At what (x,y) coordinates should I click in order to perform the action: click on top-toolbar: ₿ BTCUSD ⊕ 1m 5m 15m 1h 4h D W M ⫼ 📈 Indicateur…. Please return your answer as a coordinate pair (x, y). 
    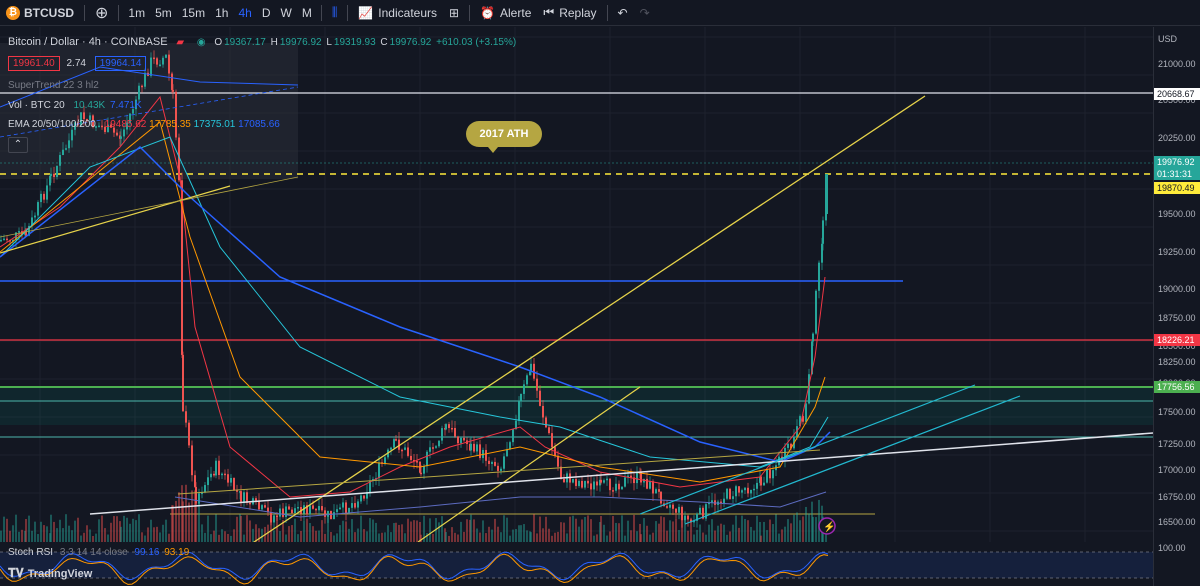
    Looking at the image, I should click on (600, 13).